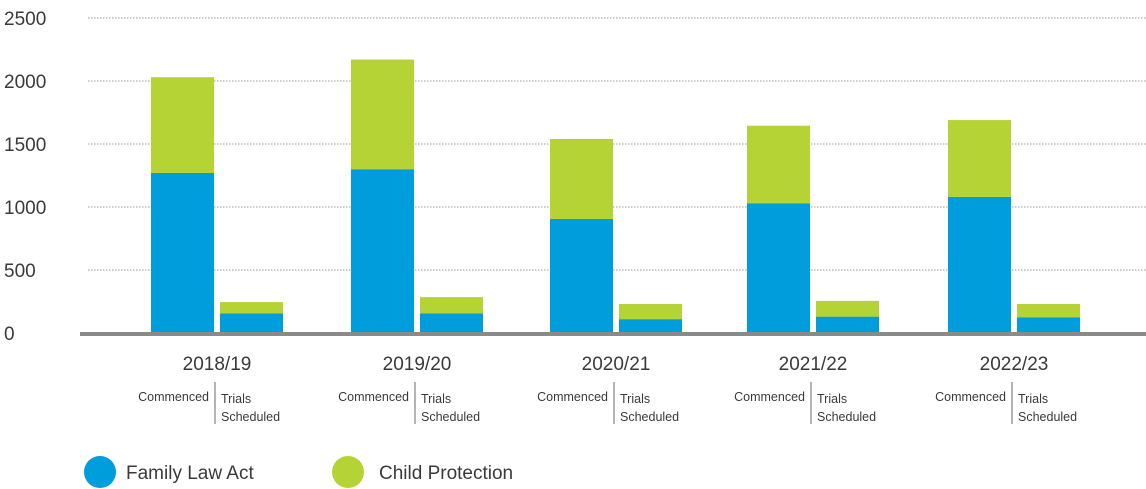 Image resolution: width=1146 pixels, height=489 pixels. I want to click on bar-2018-19-trials-scheduled-child-protection, so click(251, 308).